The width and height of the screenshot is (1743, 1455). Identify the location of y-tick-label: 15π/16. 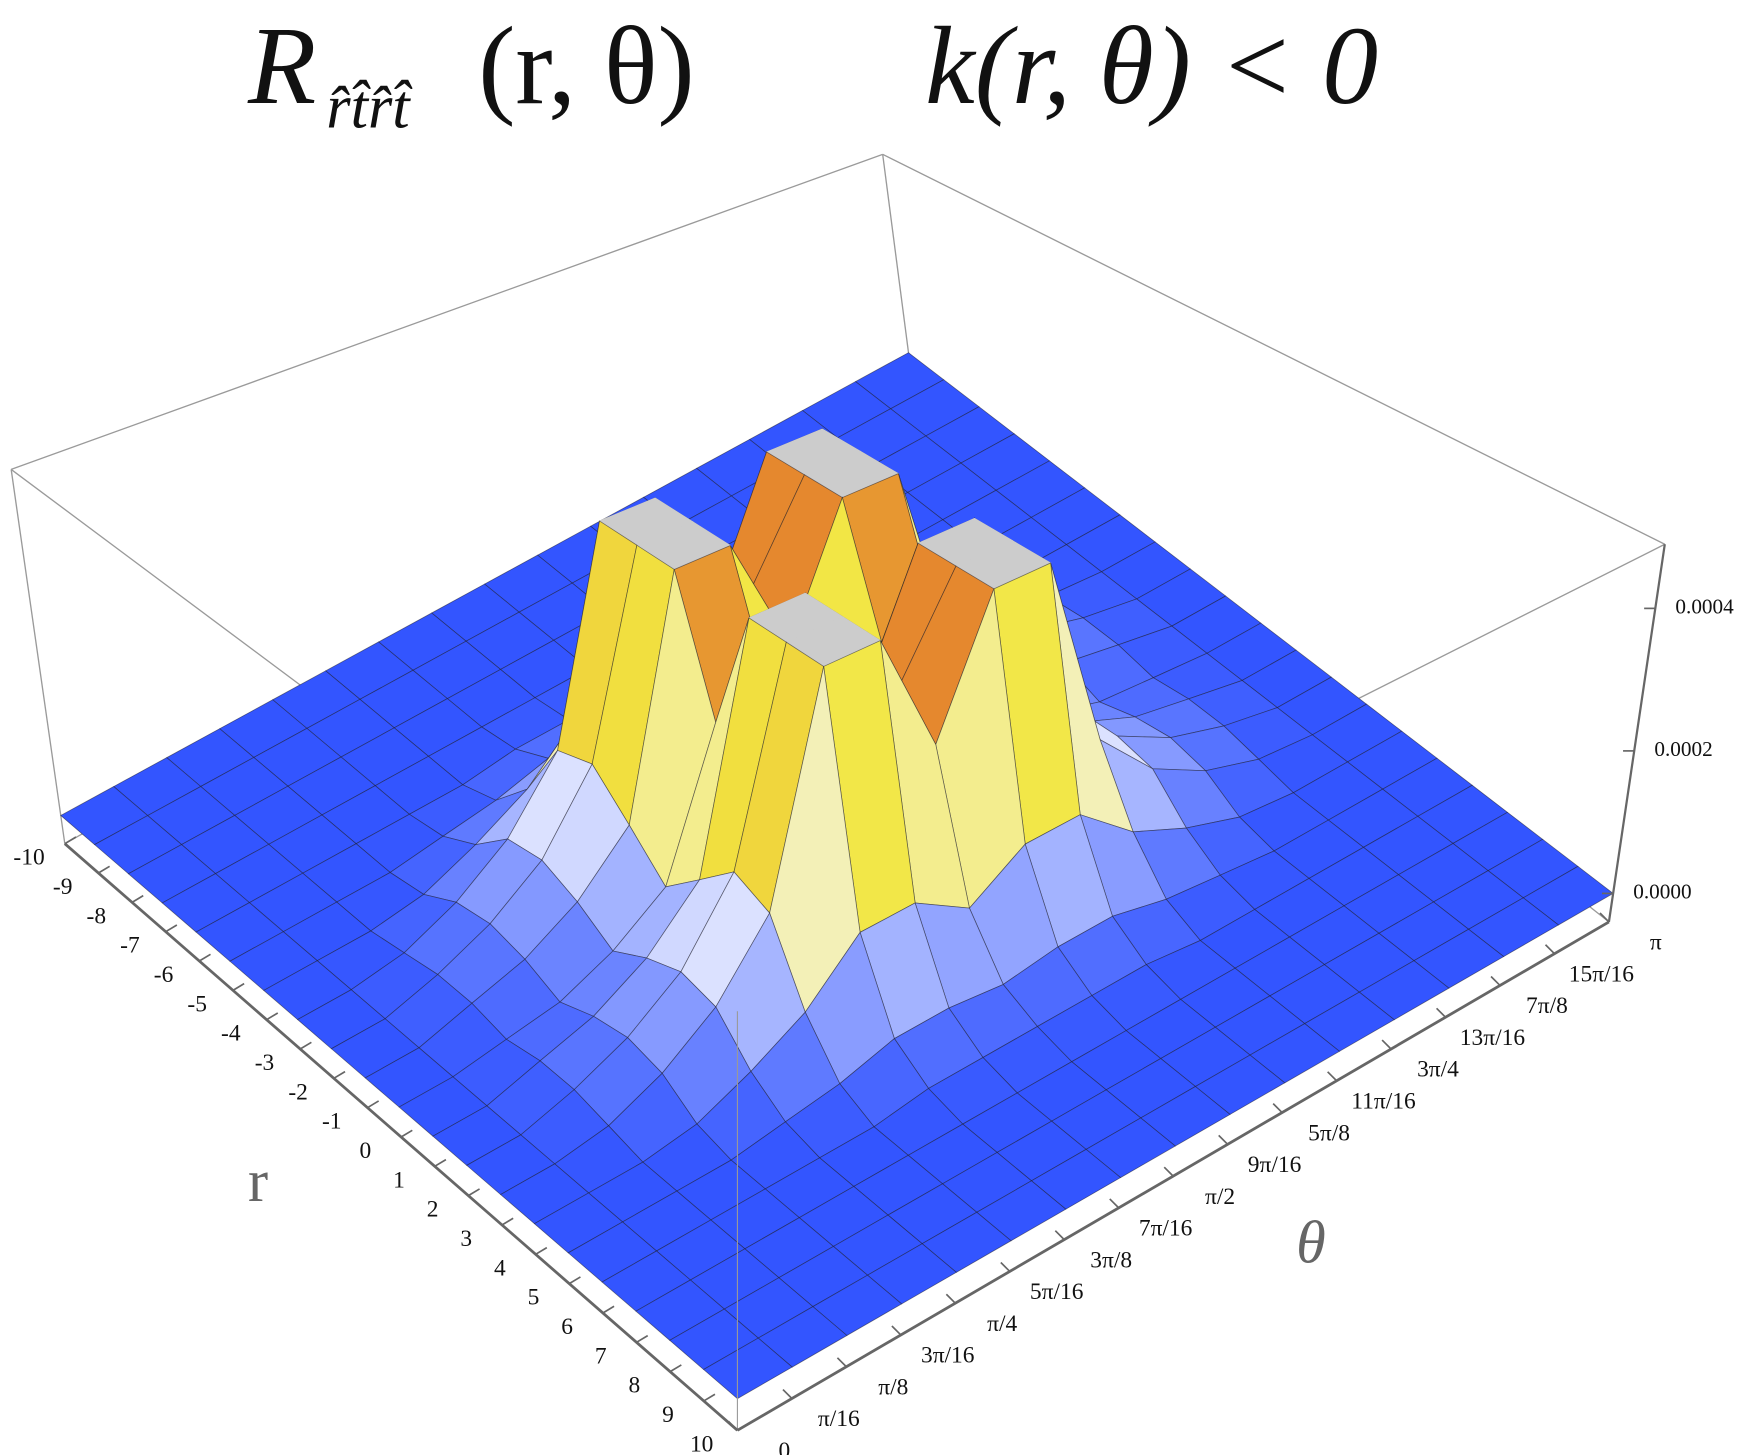
(1602, 974).